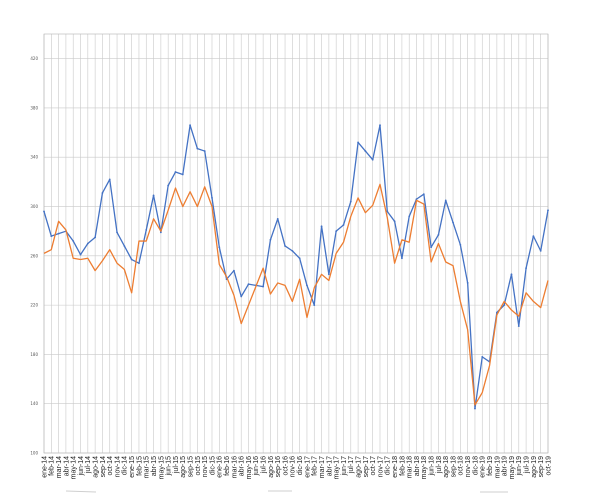 This screenshot has width=600, height=498. I want to click on x-tick-label: jul-17, so click(351, 465).